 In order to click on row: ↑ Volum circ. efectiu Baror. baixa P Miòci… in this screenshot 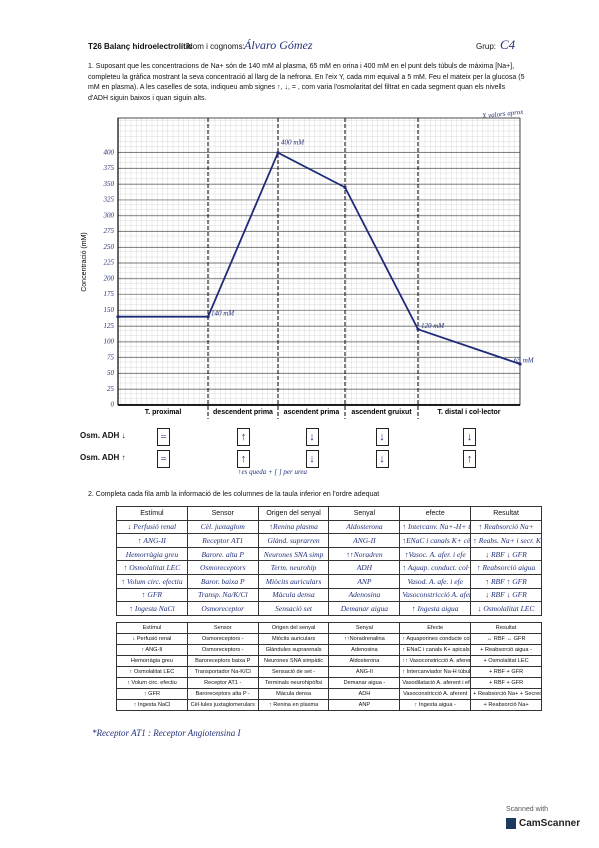, I will do `click(329, 581)`.